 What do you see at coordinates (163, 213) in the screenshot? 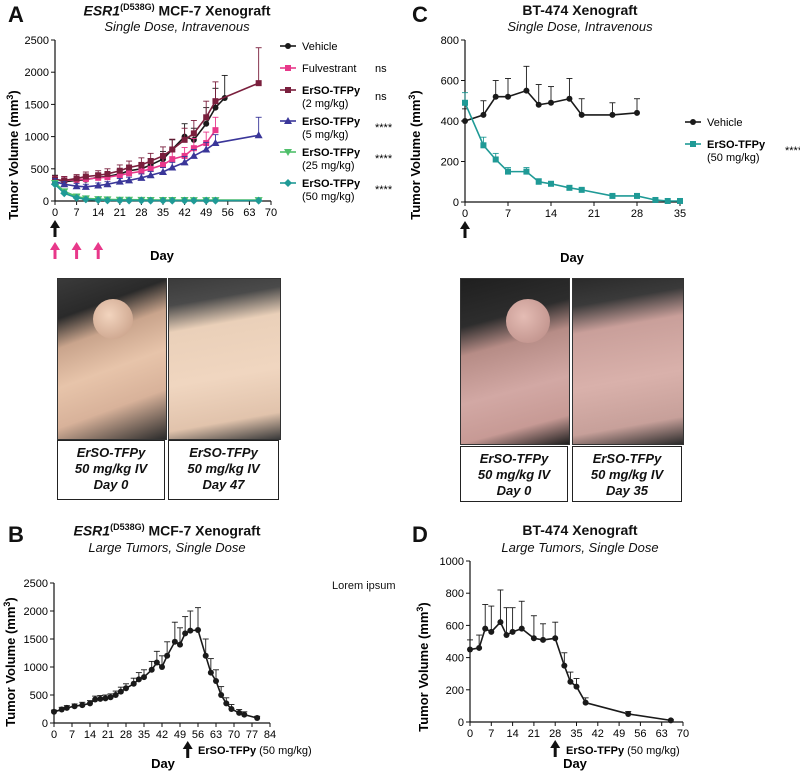
I see `chart-a-xtick-label: 35` at bounding box center [163, 213].